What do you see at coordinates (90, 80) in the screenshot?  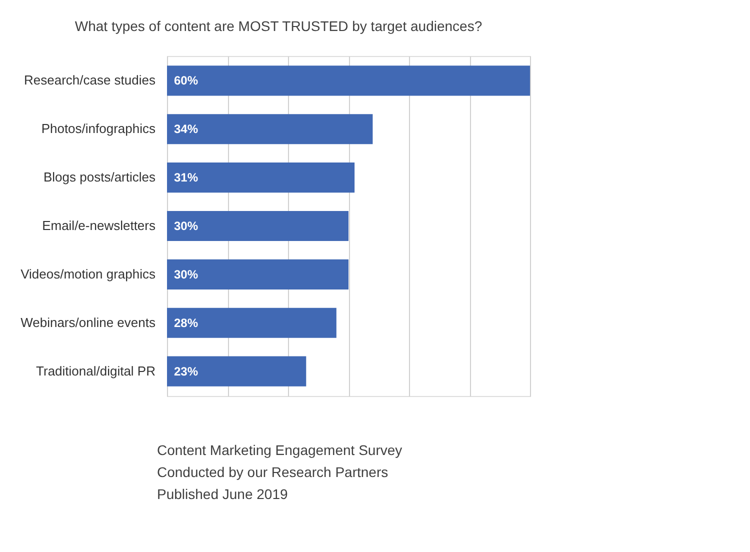 I see `y-tick-label: Research/case studies` at bounding box center [90, 80].